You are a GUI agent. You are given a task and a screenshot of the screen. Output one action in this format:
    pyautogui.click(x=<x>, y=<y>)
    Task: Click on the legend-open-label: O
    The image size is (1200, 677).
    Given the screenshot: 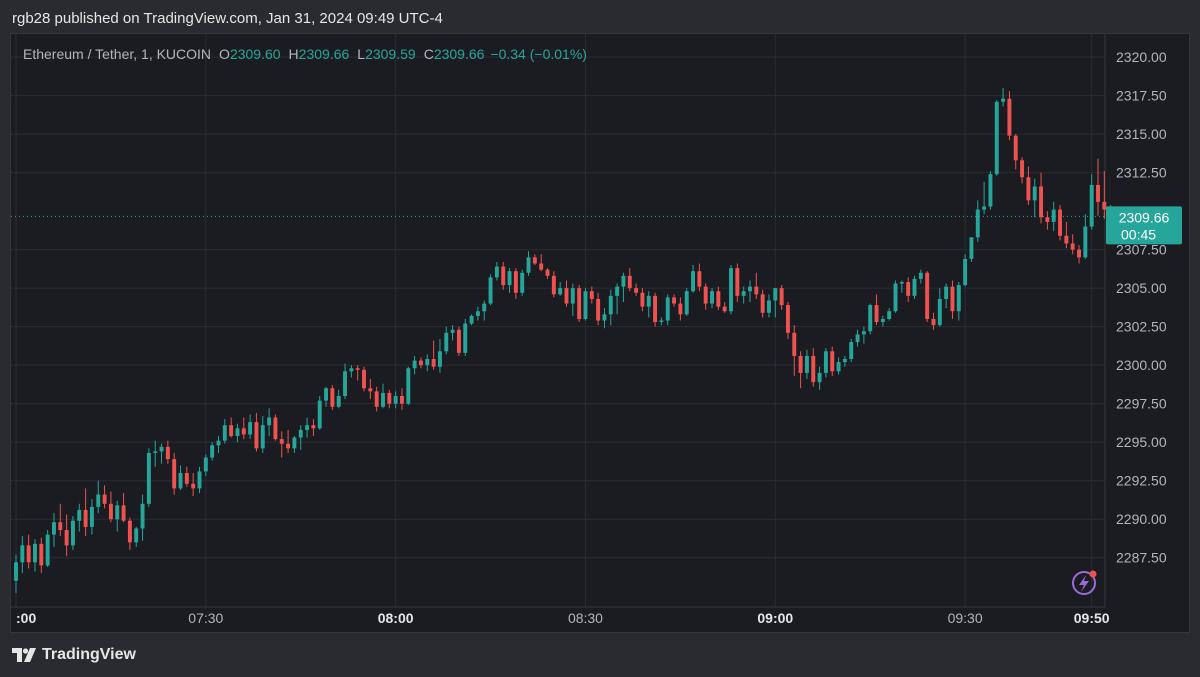 What is the action you would take?
    pyautogui.click(x=224, y=54)
    